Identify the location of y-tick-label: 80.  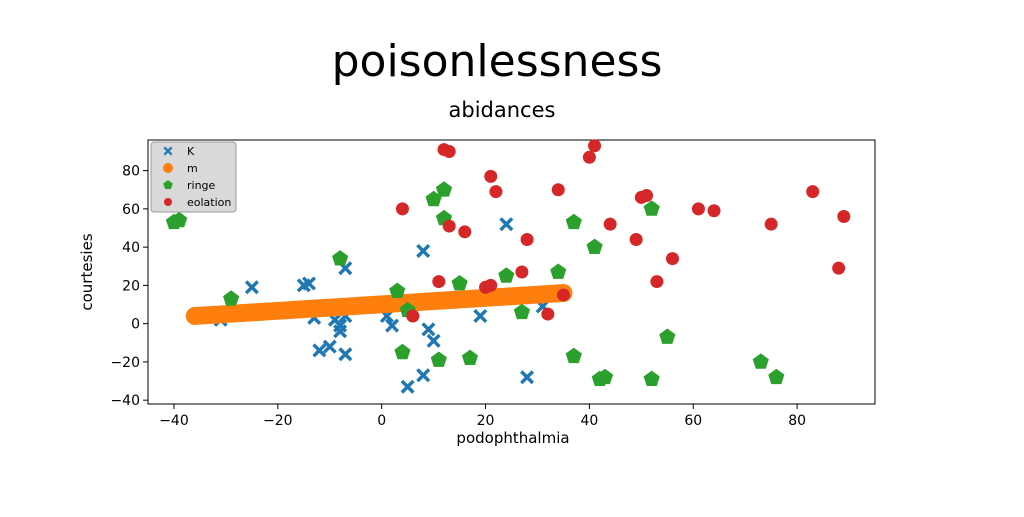
(131, 172).